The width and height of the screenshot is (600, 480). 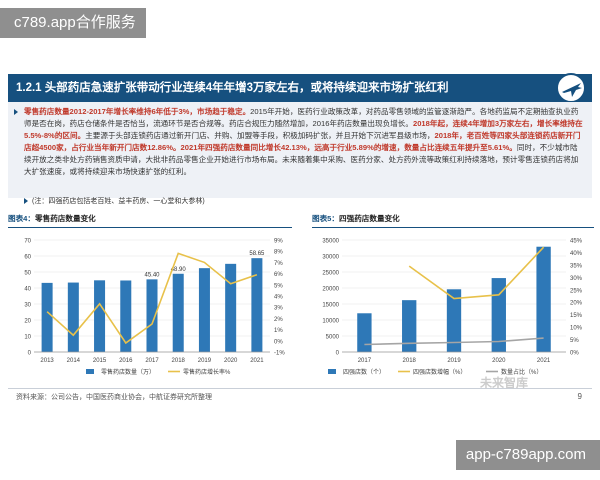 What do you see at coordinates (27, 258) in the screenshot?
I see `y-tick-label-left: 60` at bounding box center [27, 258].